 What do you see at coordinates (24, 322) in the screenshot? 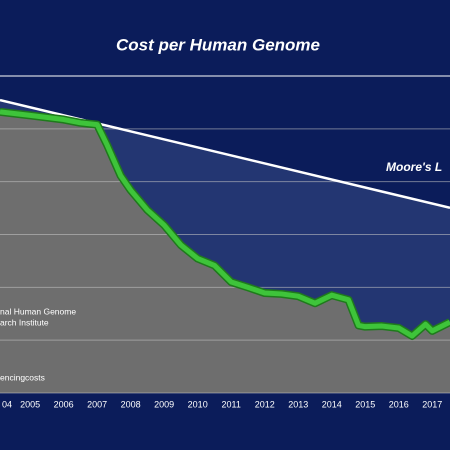
I see `annotation: arch Institute` at bounding box center [24, 322].